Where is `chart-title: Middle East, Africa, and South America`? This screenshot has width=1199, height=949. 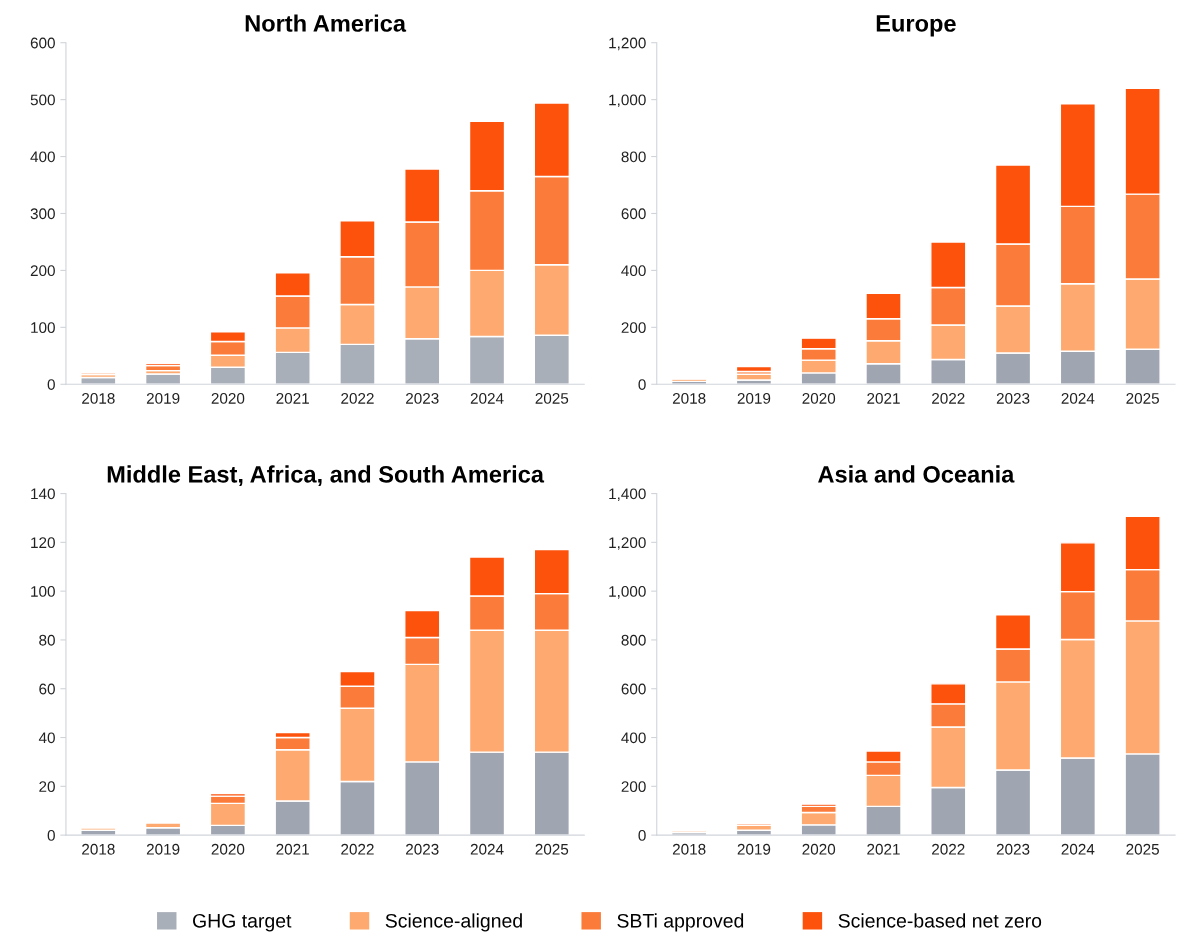
chart-title: Middle East, Africa, and South America is located at coordinates (326, 476).